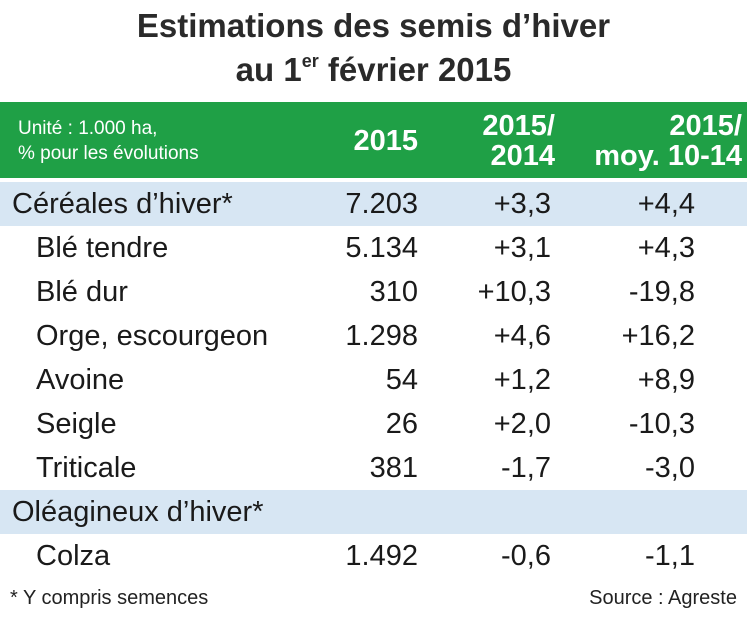 Image resolution: width=747 pixels, height=635 pixels. What do you see at coordinates (666, 380) in the screenshot?
I see `cell-vs-average: +8,9` at bounding box center [666, 380].